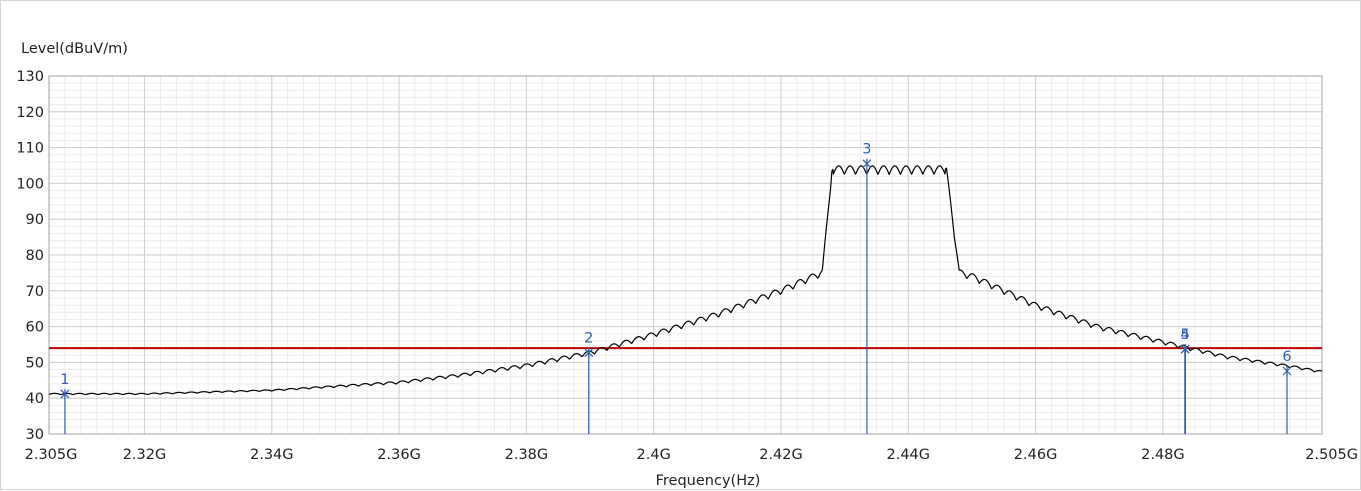 The image size is (1361, 491). What do you see at coordinates (1163, 455) in the screenshot?
I see `x-tick-label: 2.48G` at bounding box center [1163, 455].